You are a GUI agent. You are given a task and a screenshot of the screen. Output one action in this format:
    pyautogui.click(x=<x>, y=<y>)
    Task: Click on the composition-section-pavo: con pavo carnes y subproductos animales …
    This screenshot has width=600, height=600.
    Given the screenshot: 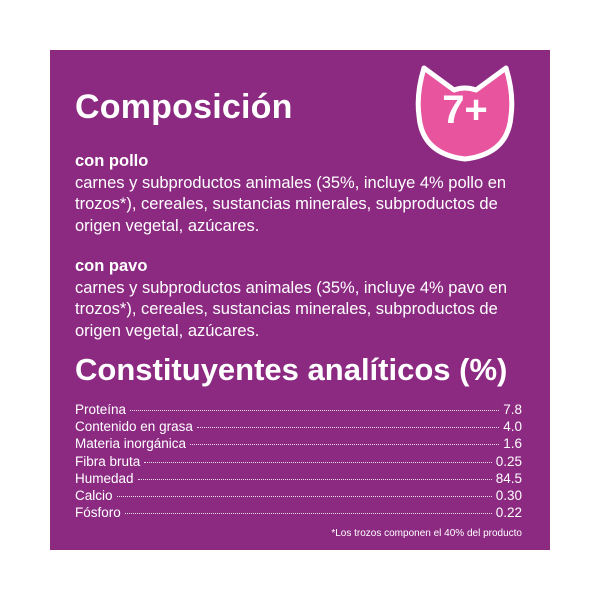 What is the action you would take?
    pyautogui.click(x=295, y=299)
    